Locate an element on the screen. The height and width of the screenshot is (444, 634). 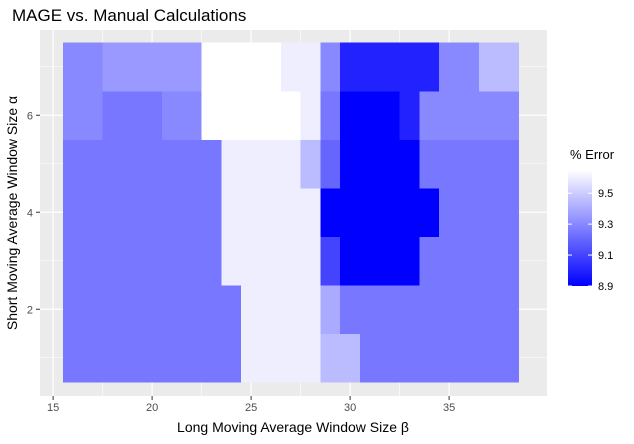
y-tick-label: 2 is located at coordinates (30, 310).